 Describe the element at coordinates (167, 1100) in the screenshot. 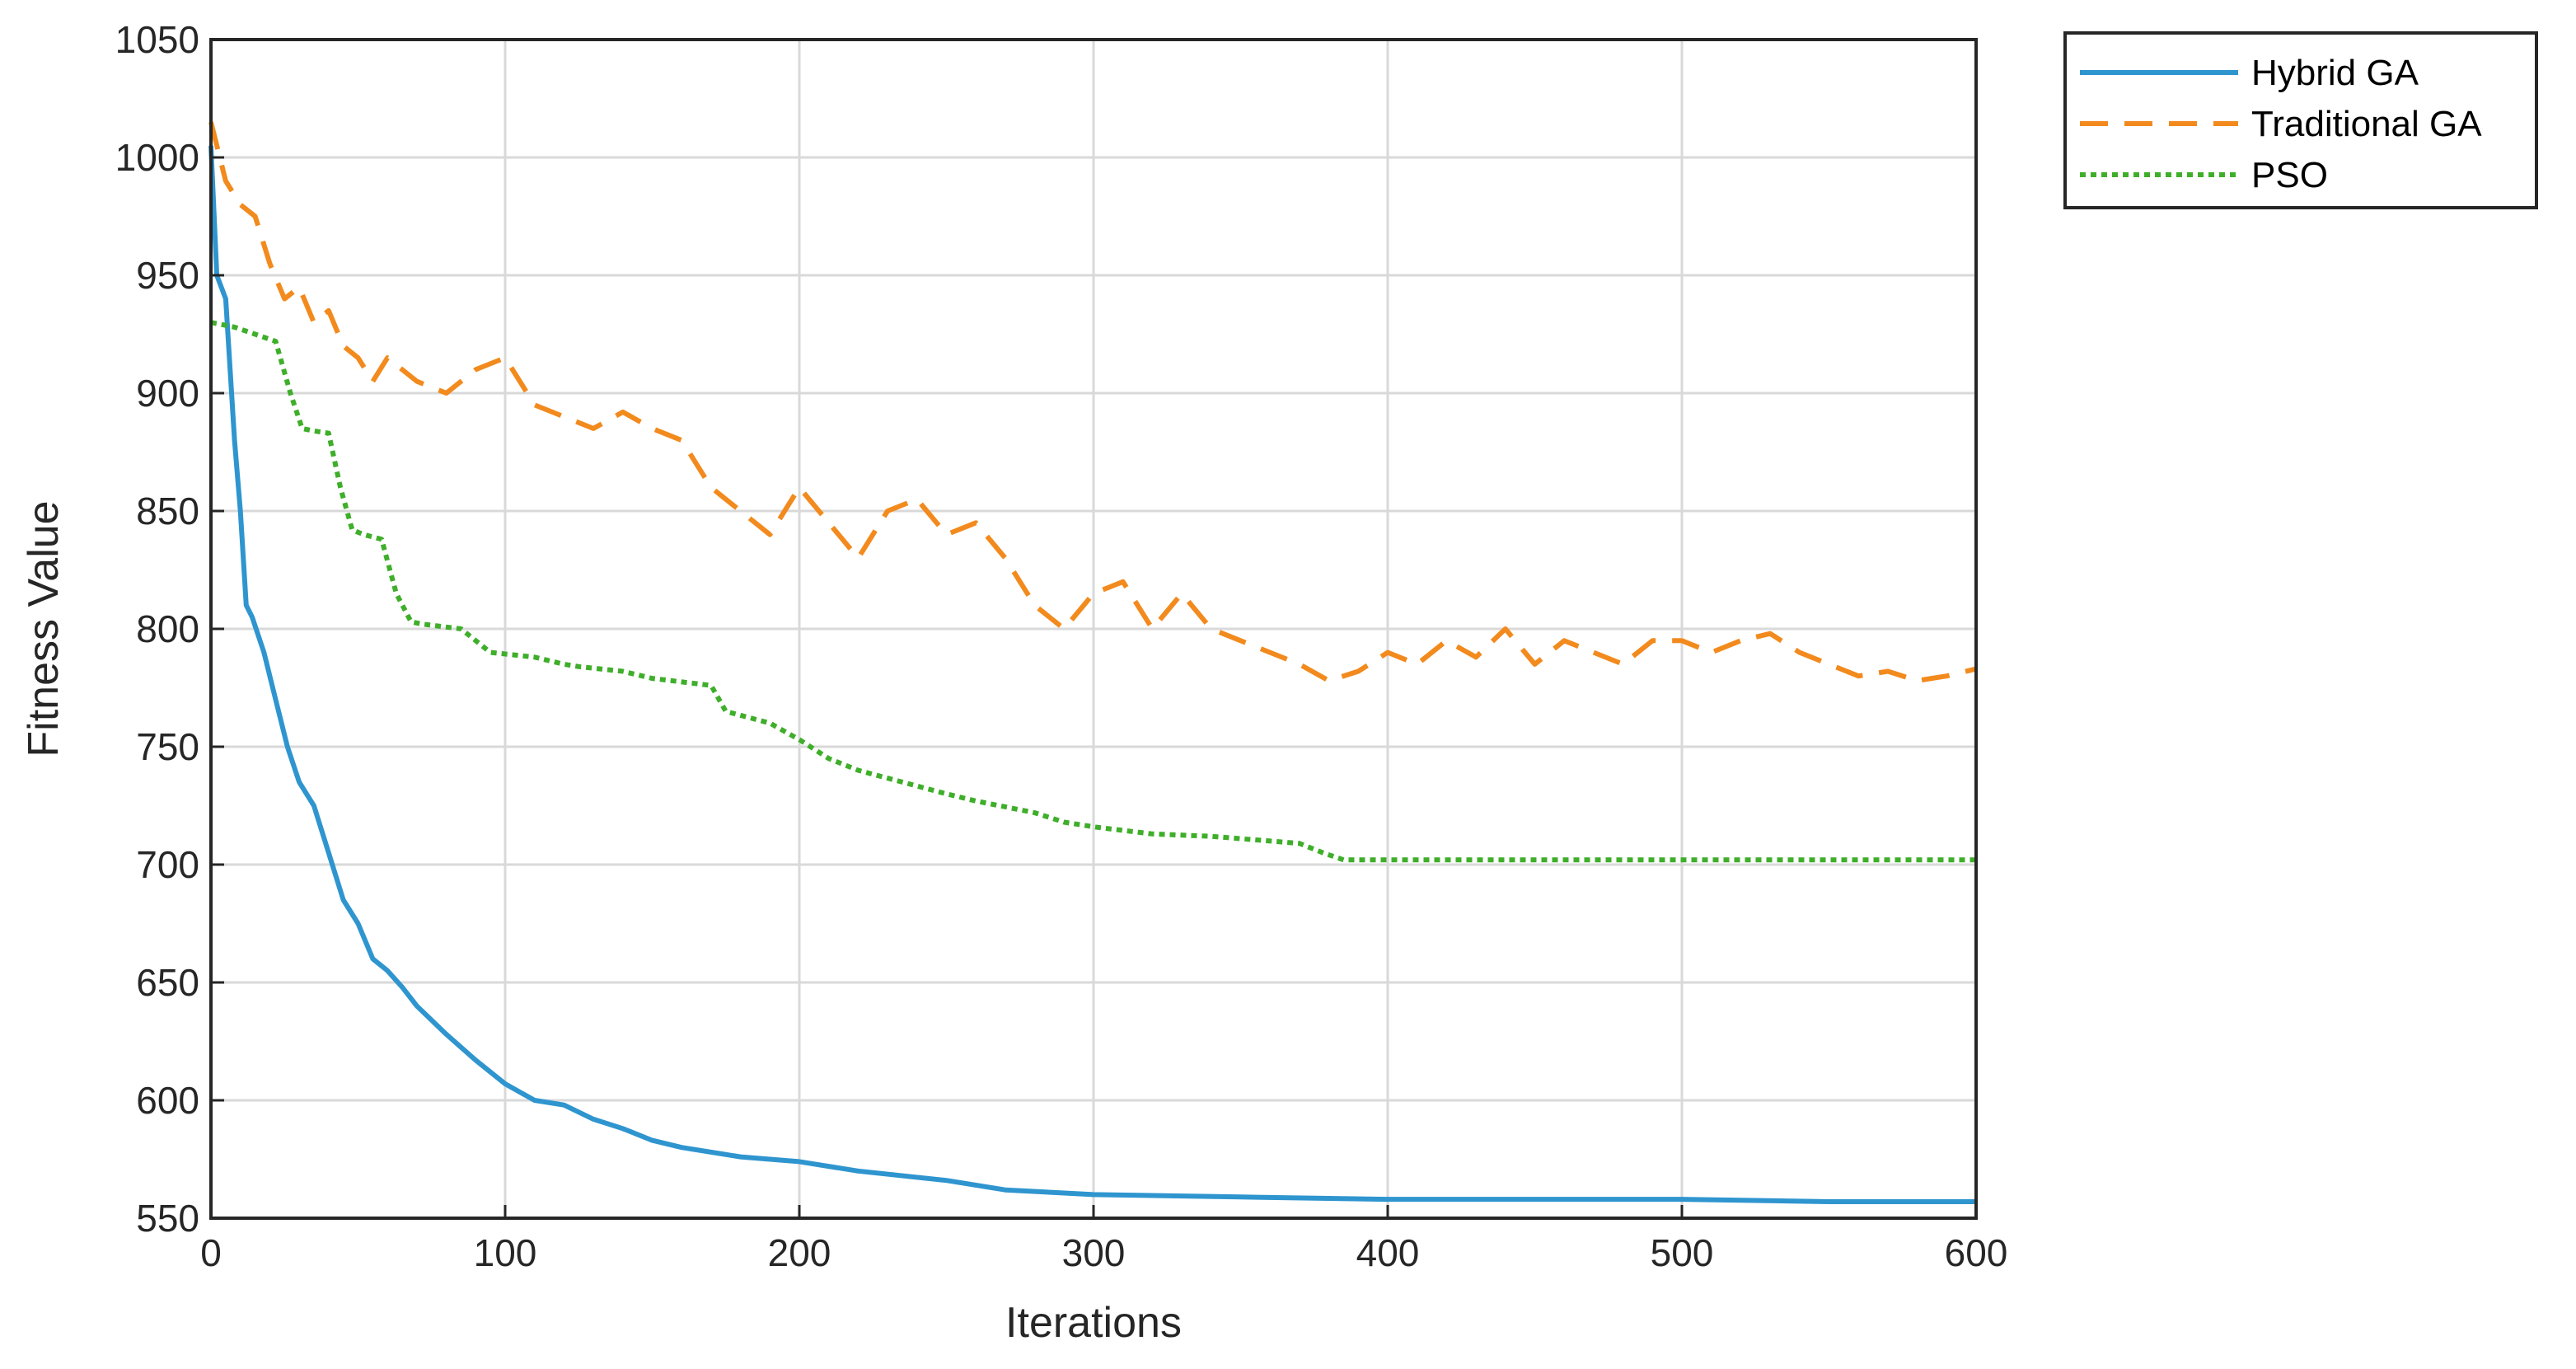

I see `y-tick-label: 600` at that location.